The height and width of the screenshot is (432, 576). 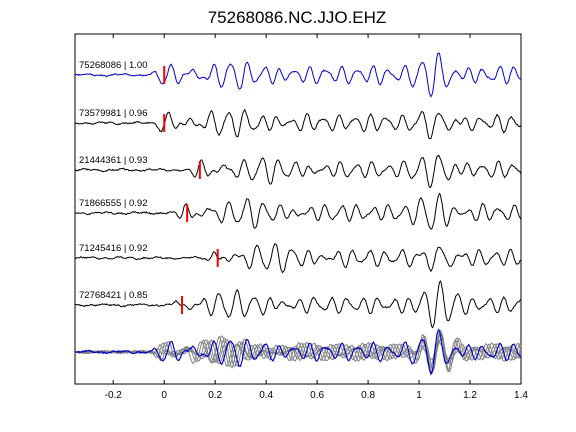 What do you see at coordinates (113, 160) in the screenshot?
I see `trace-label-3: 21444361 | 0.93` at bounding box center [113, 160].